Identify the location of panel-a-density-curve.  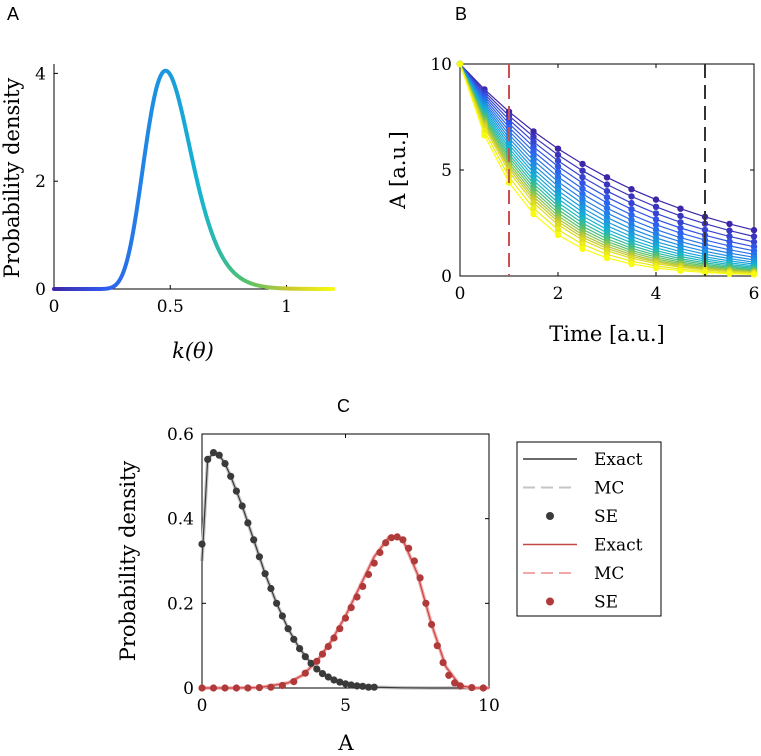
(193, 179).